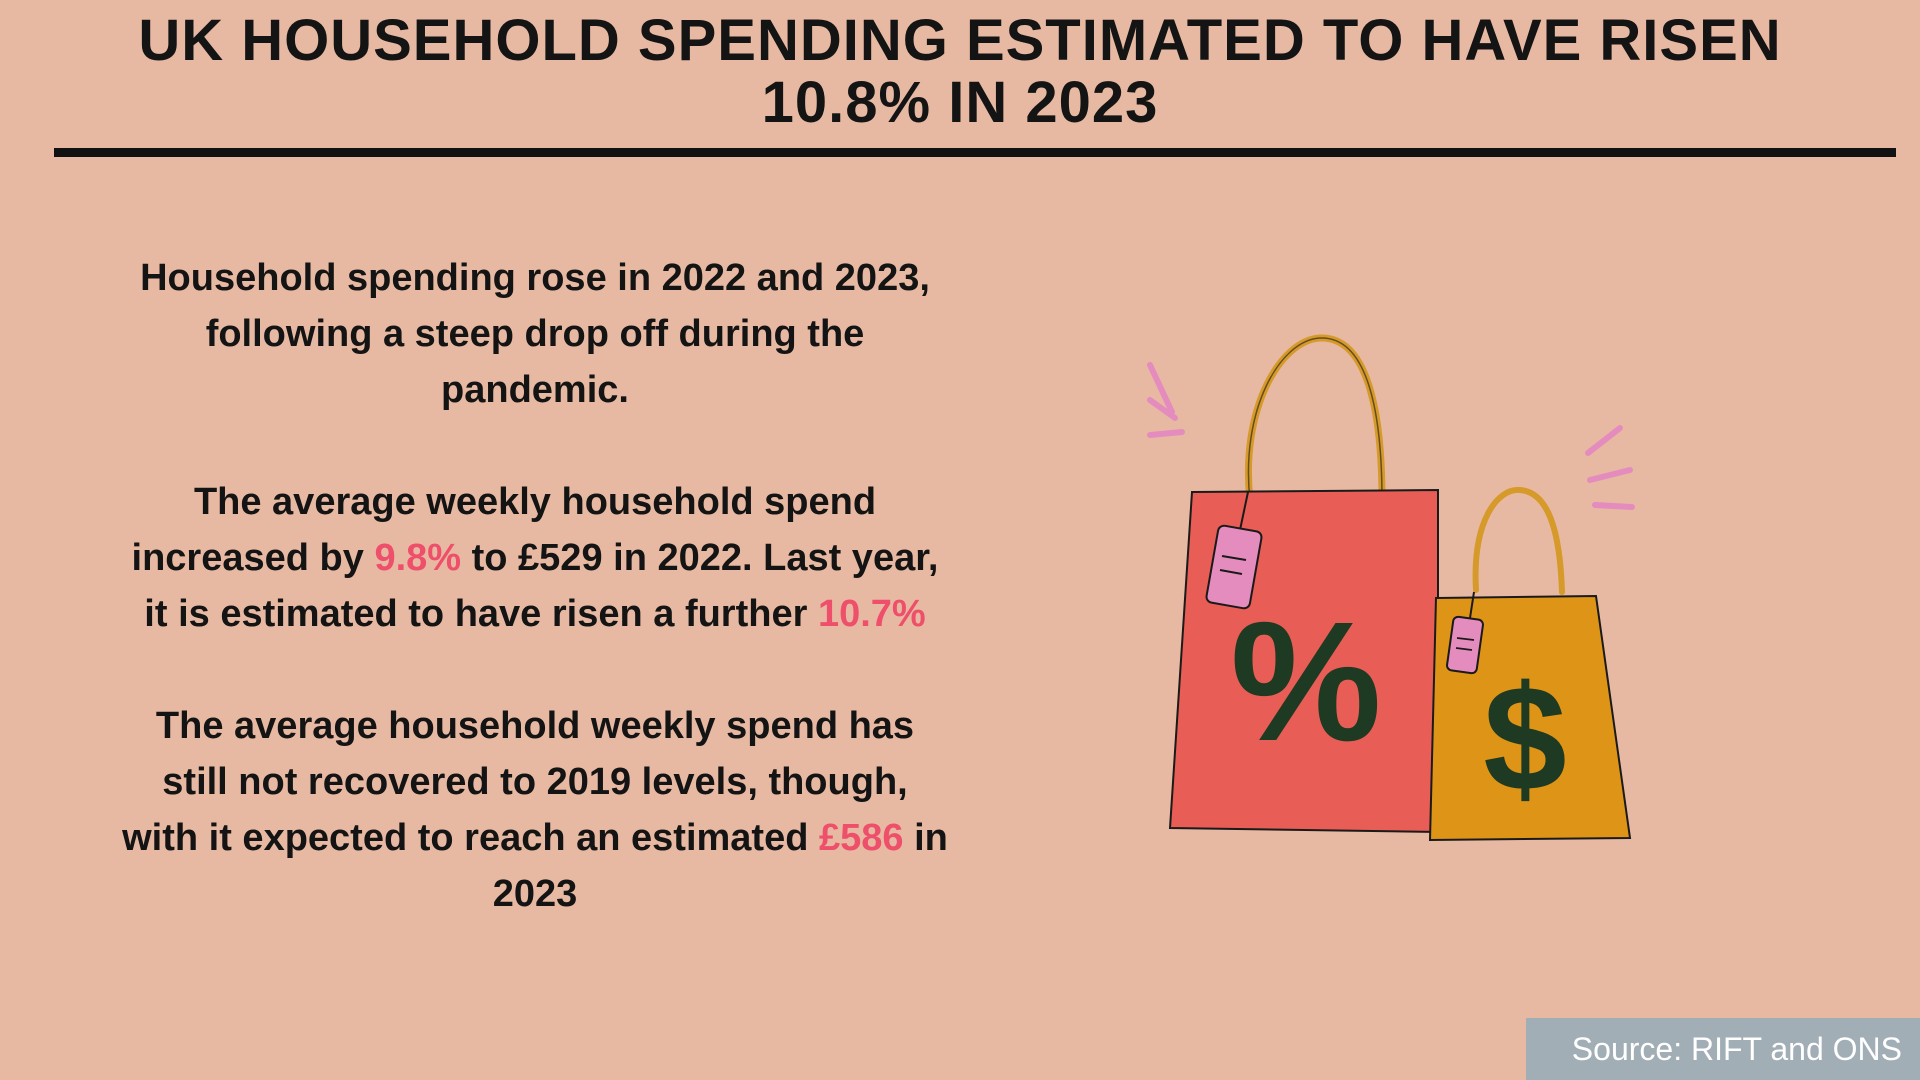 The height and width of the screenshot is (1080, 1920). I want to click on shopping-bags-illustration: % $, so click(1391, 588).